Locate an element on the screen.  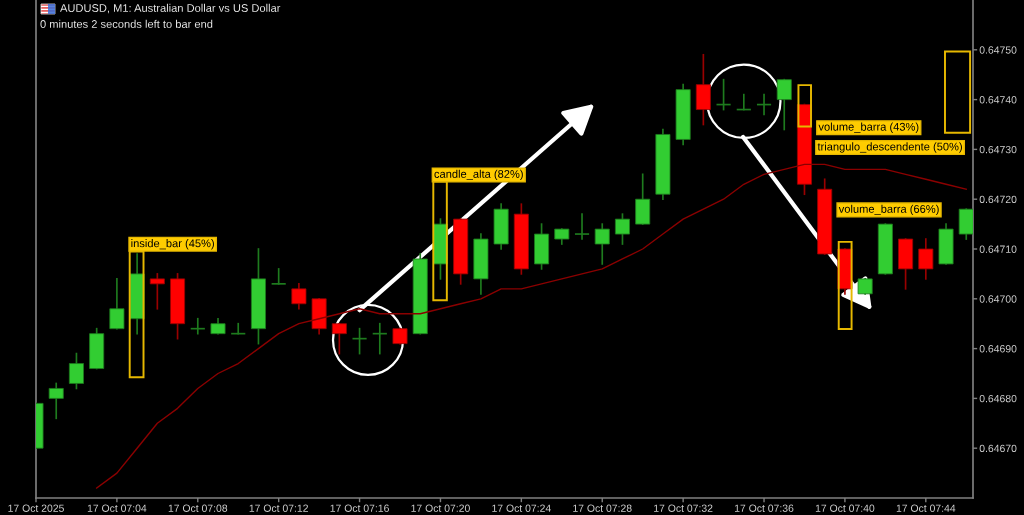
x-tick-label: 17 Oct 07:28 is located at coordinates (602, 508).